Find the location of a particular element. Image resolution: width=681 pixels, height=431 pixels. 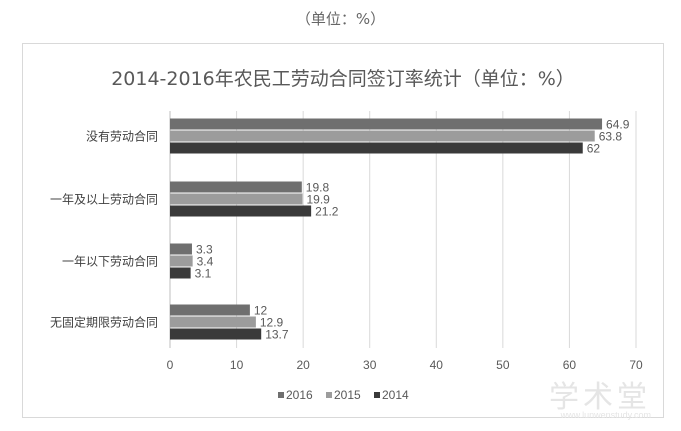

x-tick-label: 40 is located at coordinates (437, 365).